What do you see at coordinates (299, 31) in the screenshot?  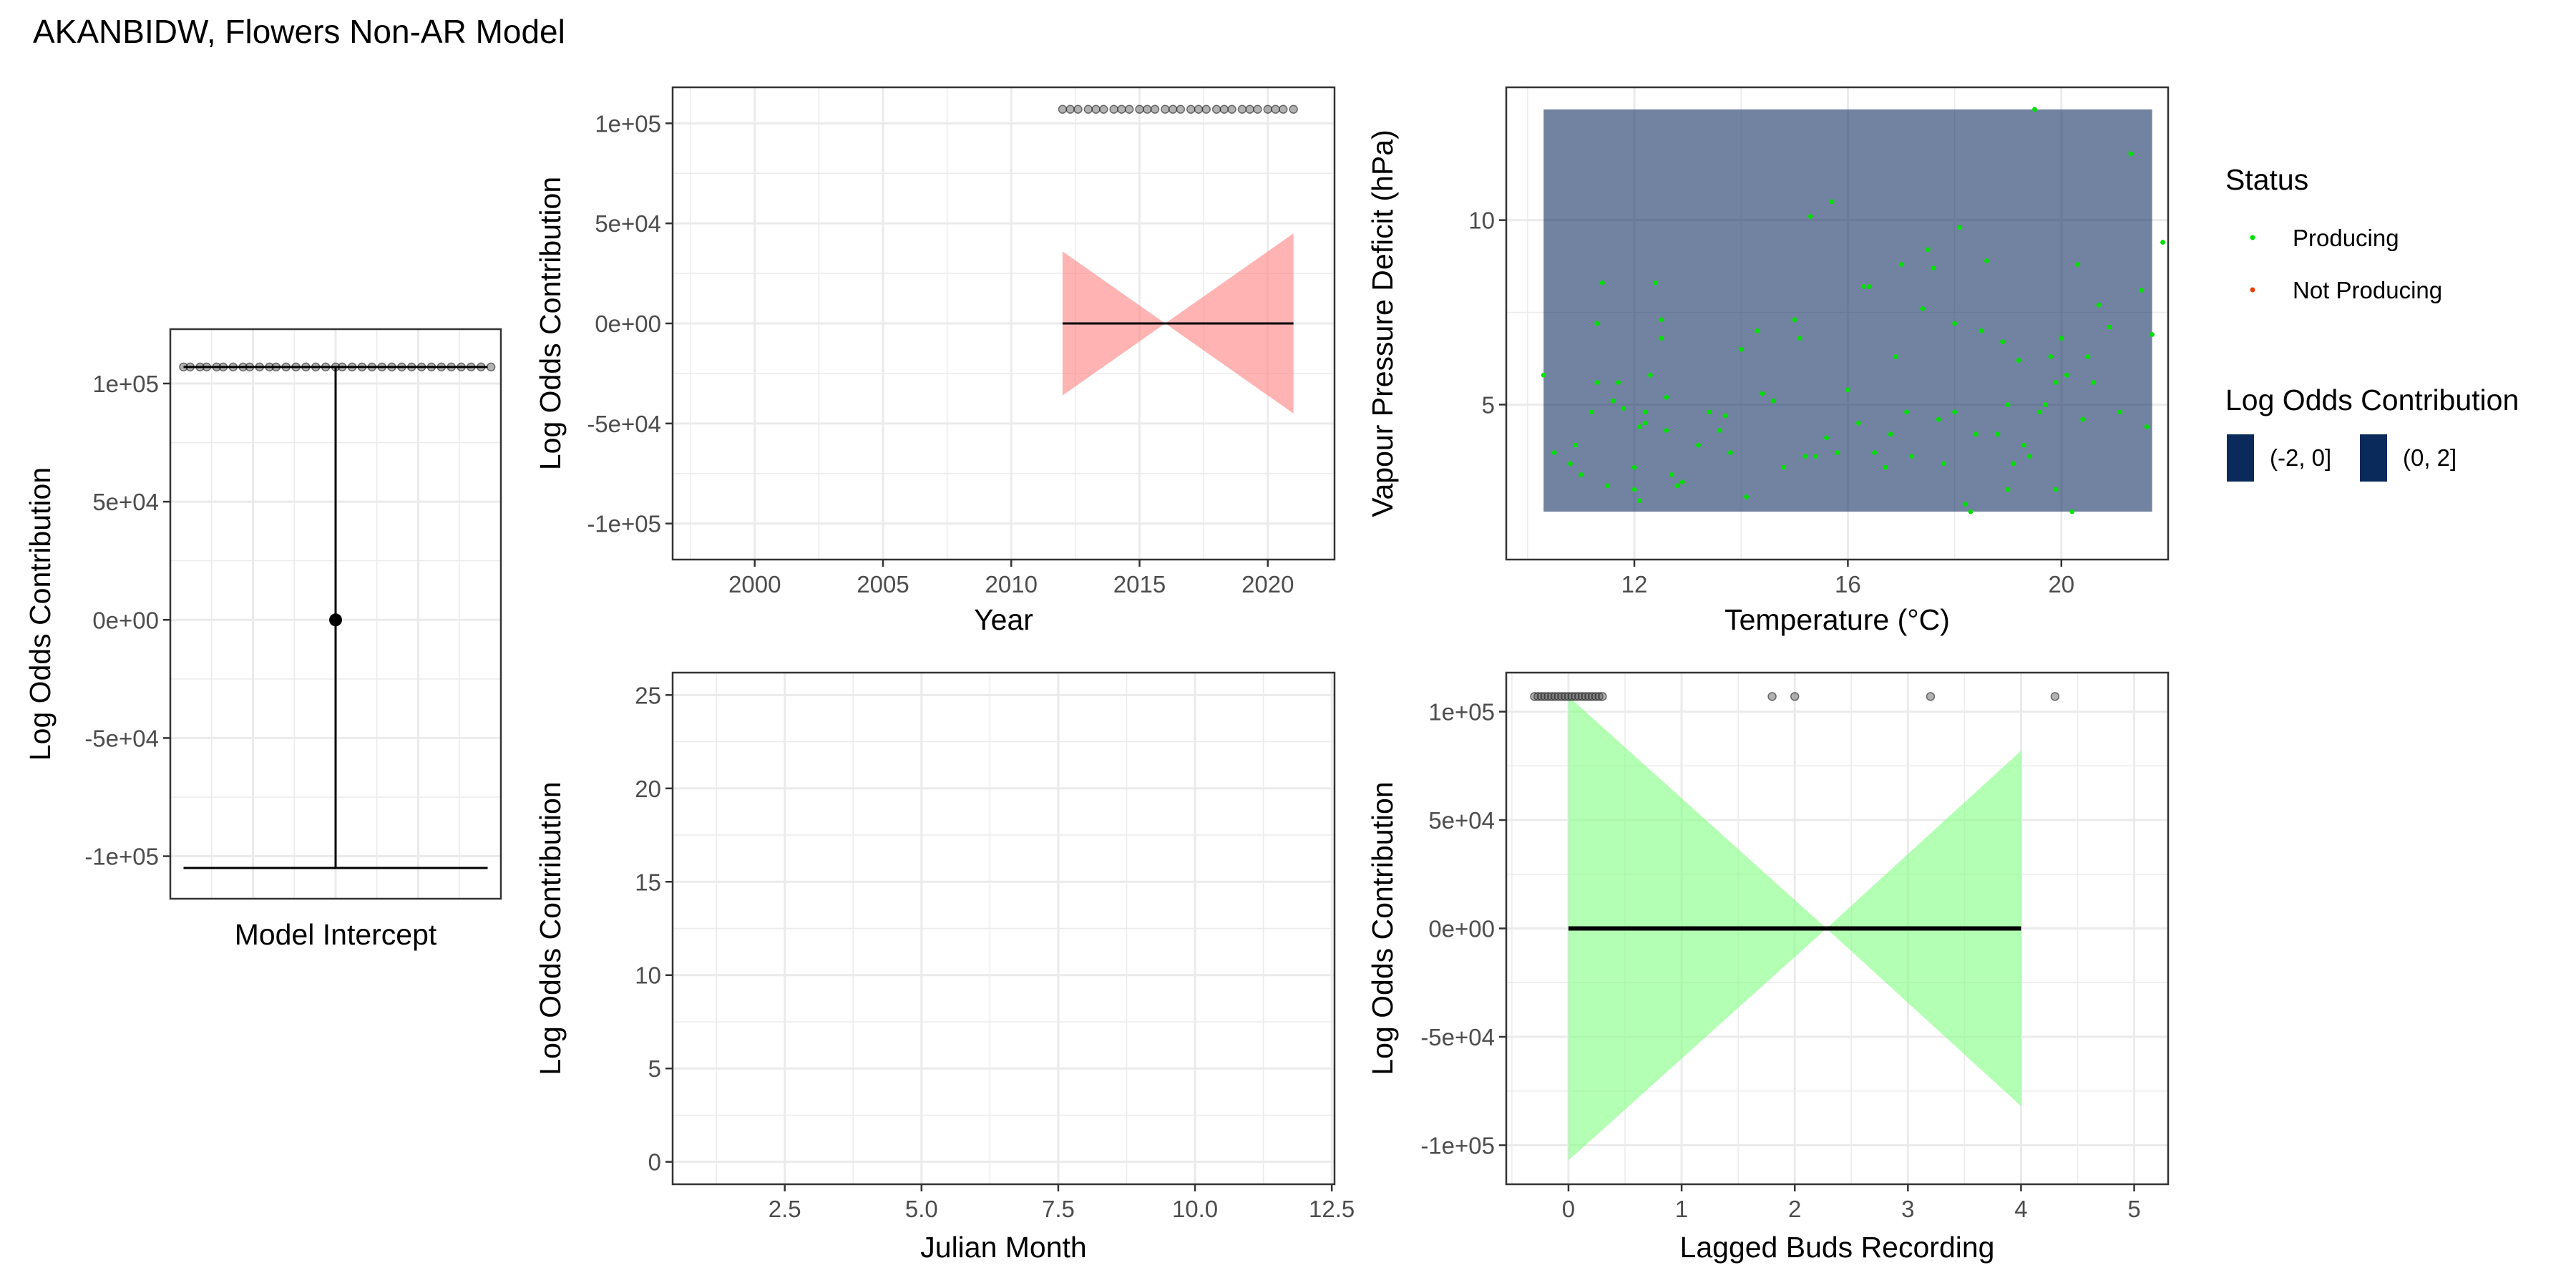 I see `page-title: AKANBIDW, Flowers Non-AR Model` at bounding box center [299, 31].